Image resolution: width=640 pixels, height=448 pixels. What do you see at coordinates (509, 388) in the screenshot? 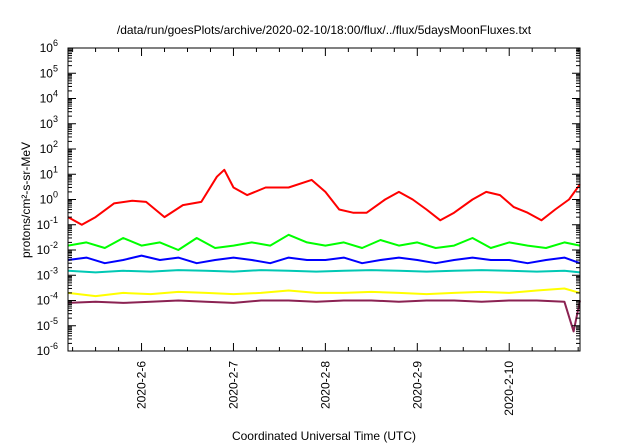
I see `x-tick-label: 2020-2-10` at bounding box center [509, 388].